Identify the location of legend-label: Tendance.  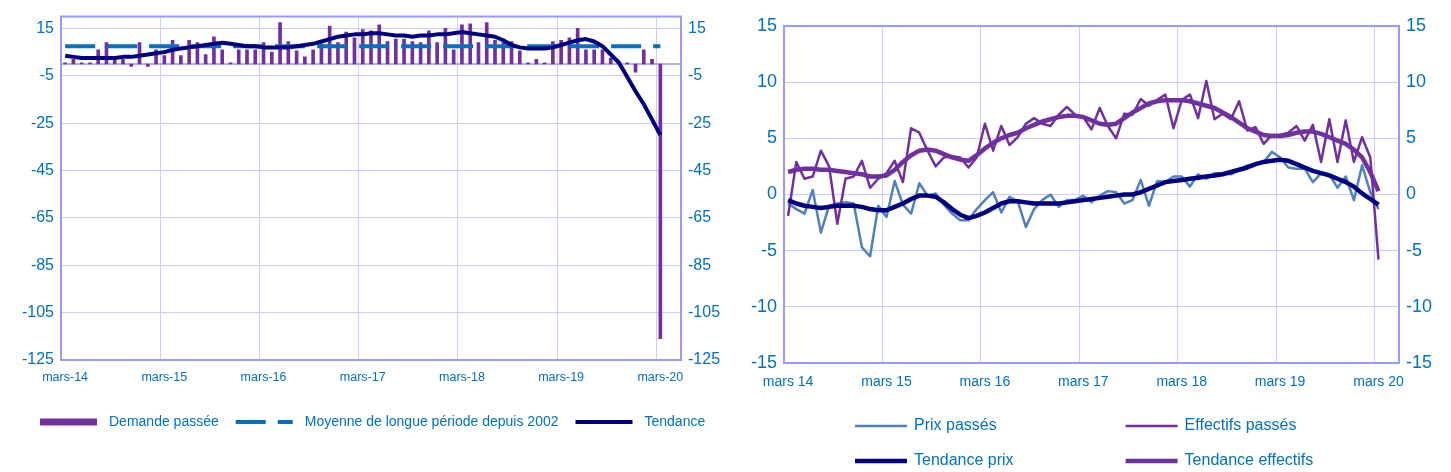
(675, 420).